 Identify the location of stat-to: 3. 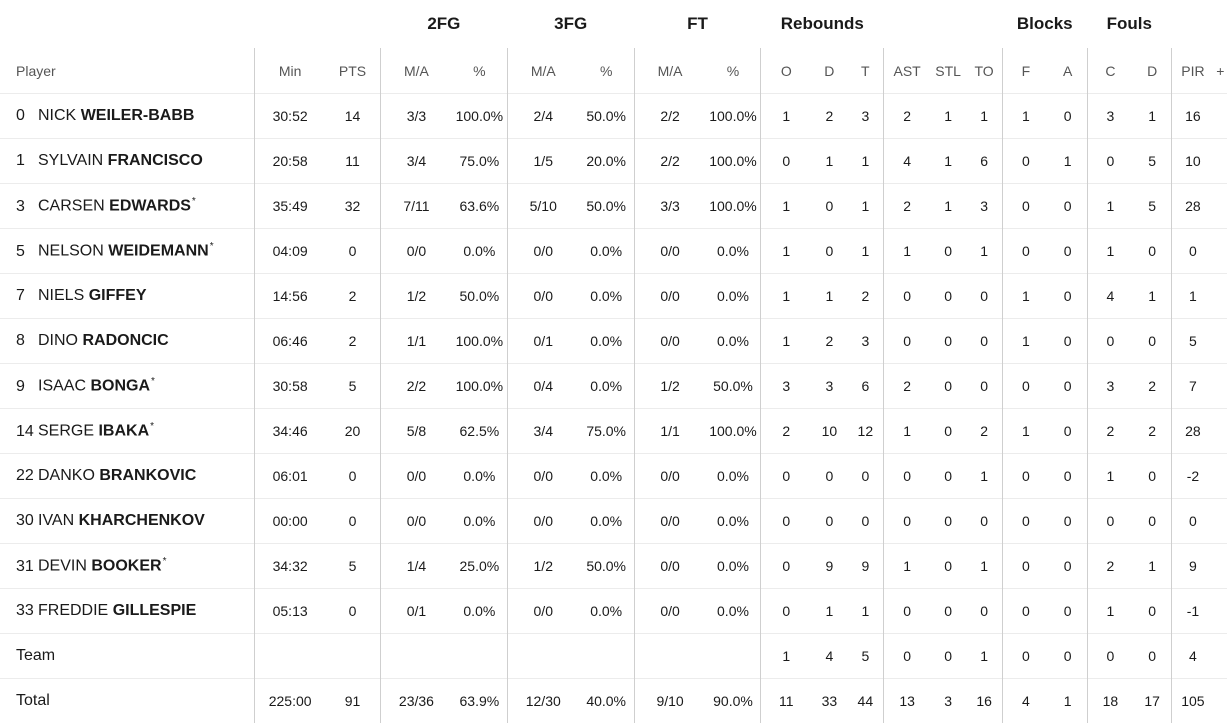
(984, 206).